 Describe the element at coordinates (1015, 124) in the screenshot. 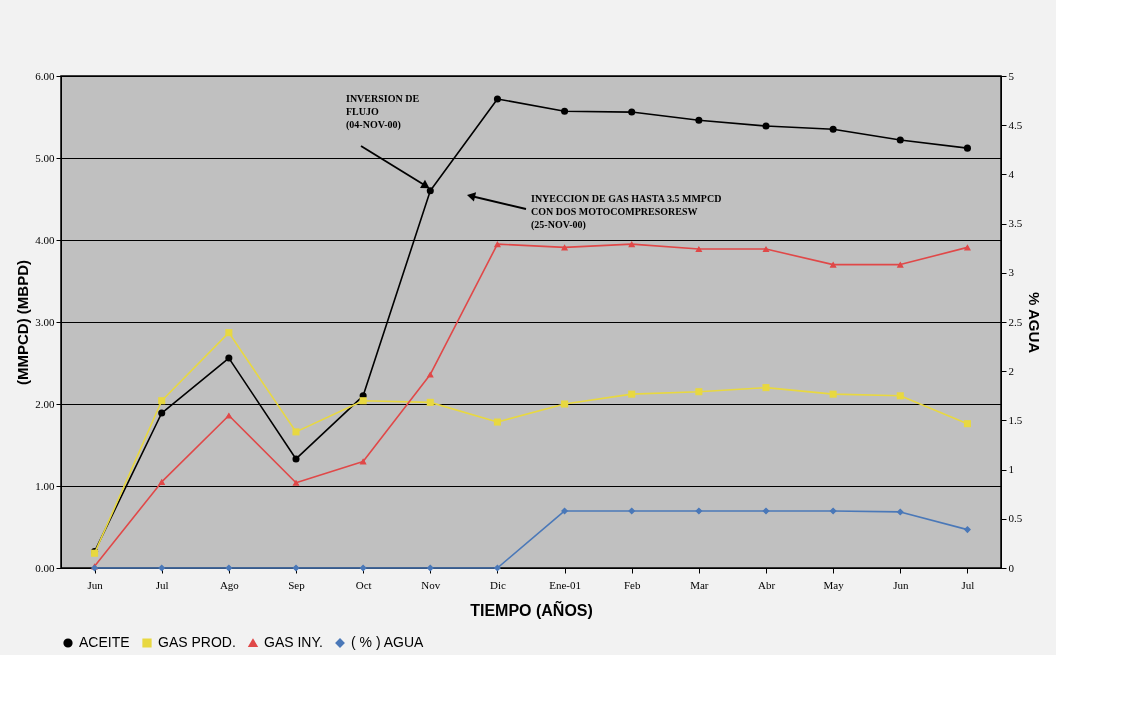

I see `y2-tick-label: 4.5` at that location.